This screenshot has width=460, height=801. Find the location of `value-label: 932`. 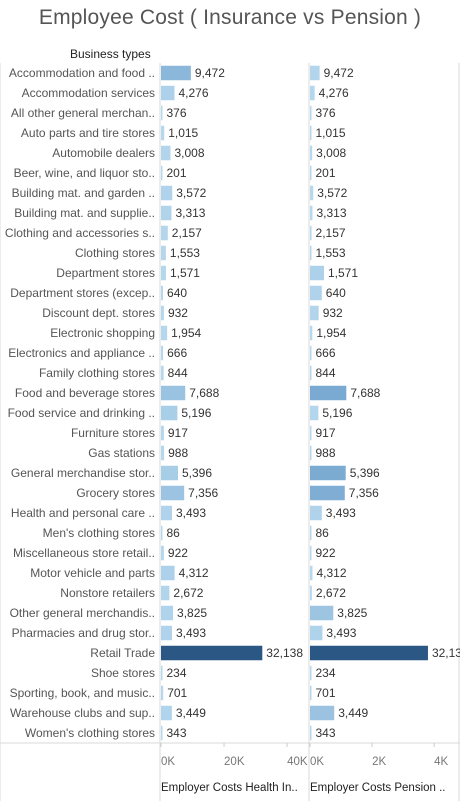

value-label: 932 is located at coordinates (178, 313).